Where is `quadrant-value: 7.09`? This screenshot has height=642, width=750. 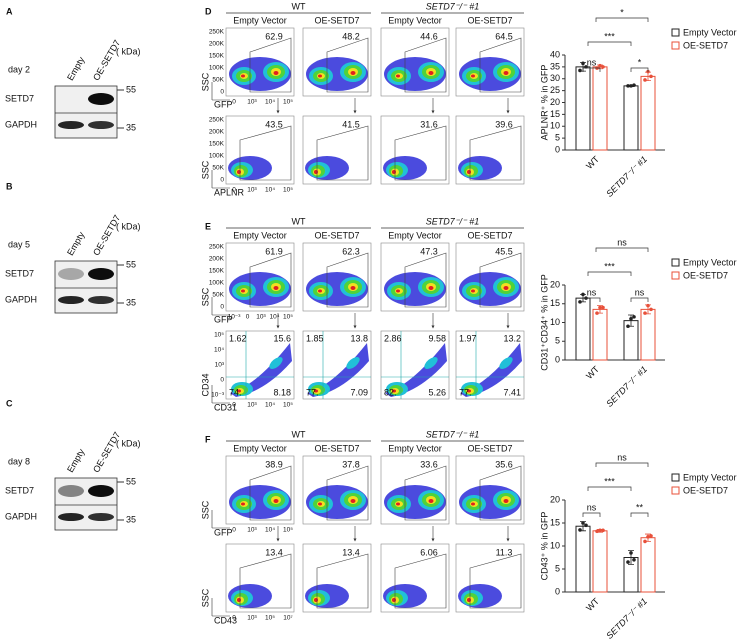
quadrant-value: 7.09 is located at coordinates (359, 392).